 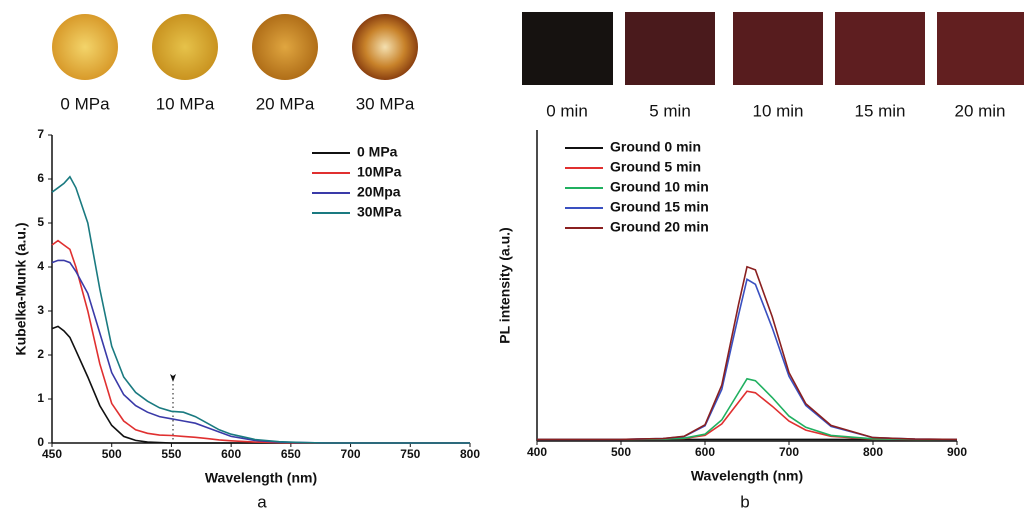 What do you see at coordinates (655, 147) in the screenshot?
I see `legend-label: Ground 0 min` at bounding box center [655, 147].